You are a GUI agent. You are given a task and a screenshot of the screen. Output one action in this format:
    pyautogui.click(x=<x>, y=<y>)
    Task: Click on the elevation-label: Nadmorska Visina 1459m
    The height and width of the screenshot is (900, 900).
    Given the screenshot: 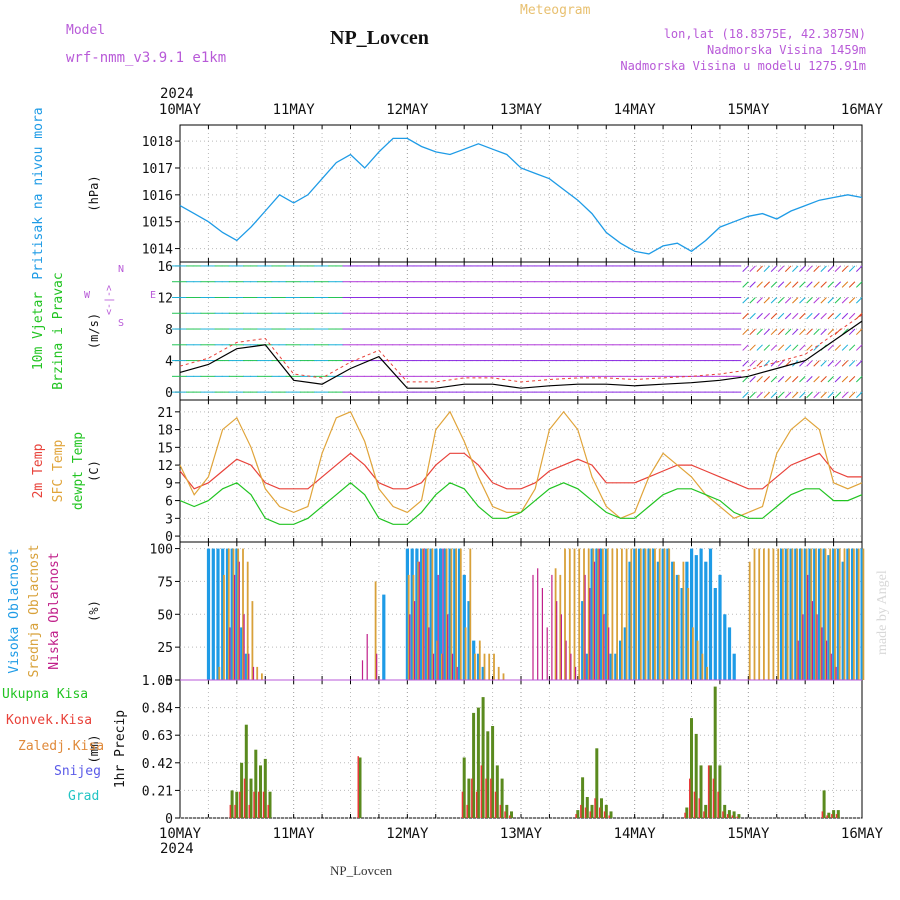 What is the action you would take?
    pyautogui.click(x=786, y=50)
    